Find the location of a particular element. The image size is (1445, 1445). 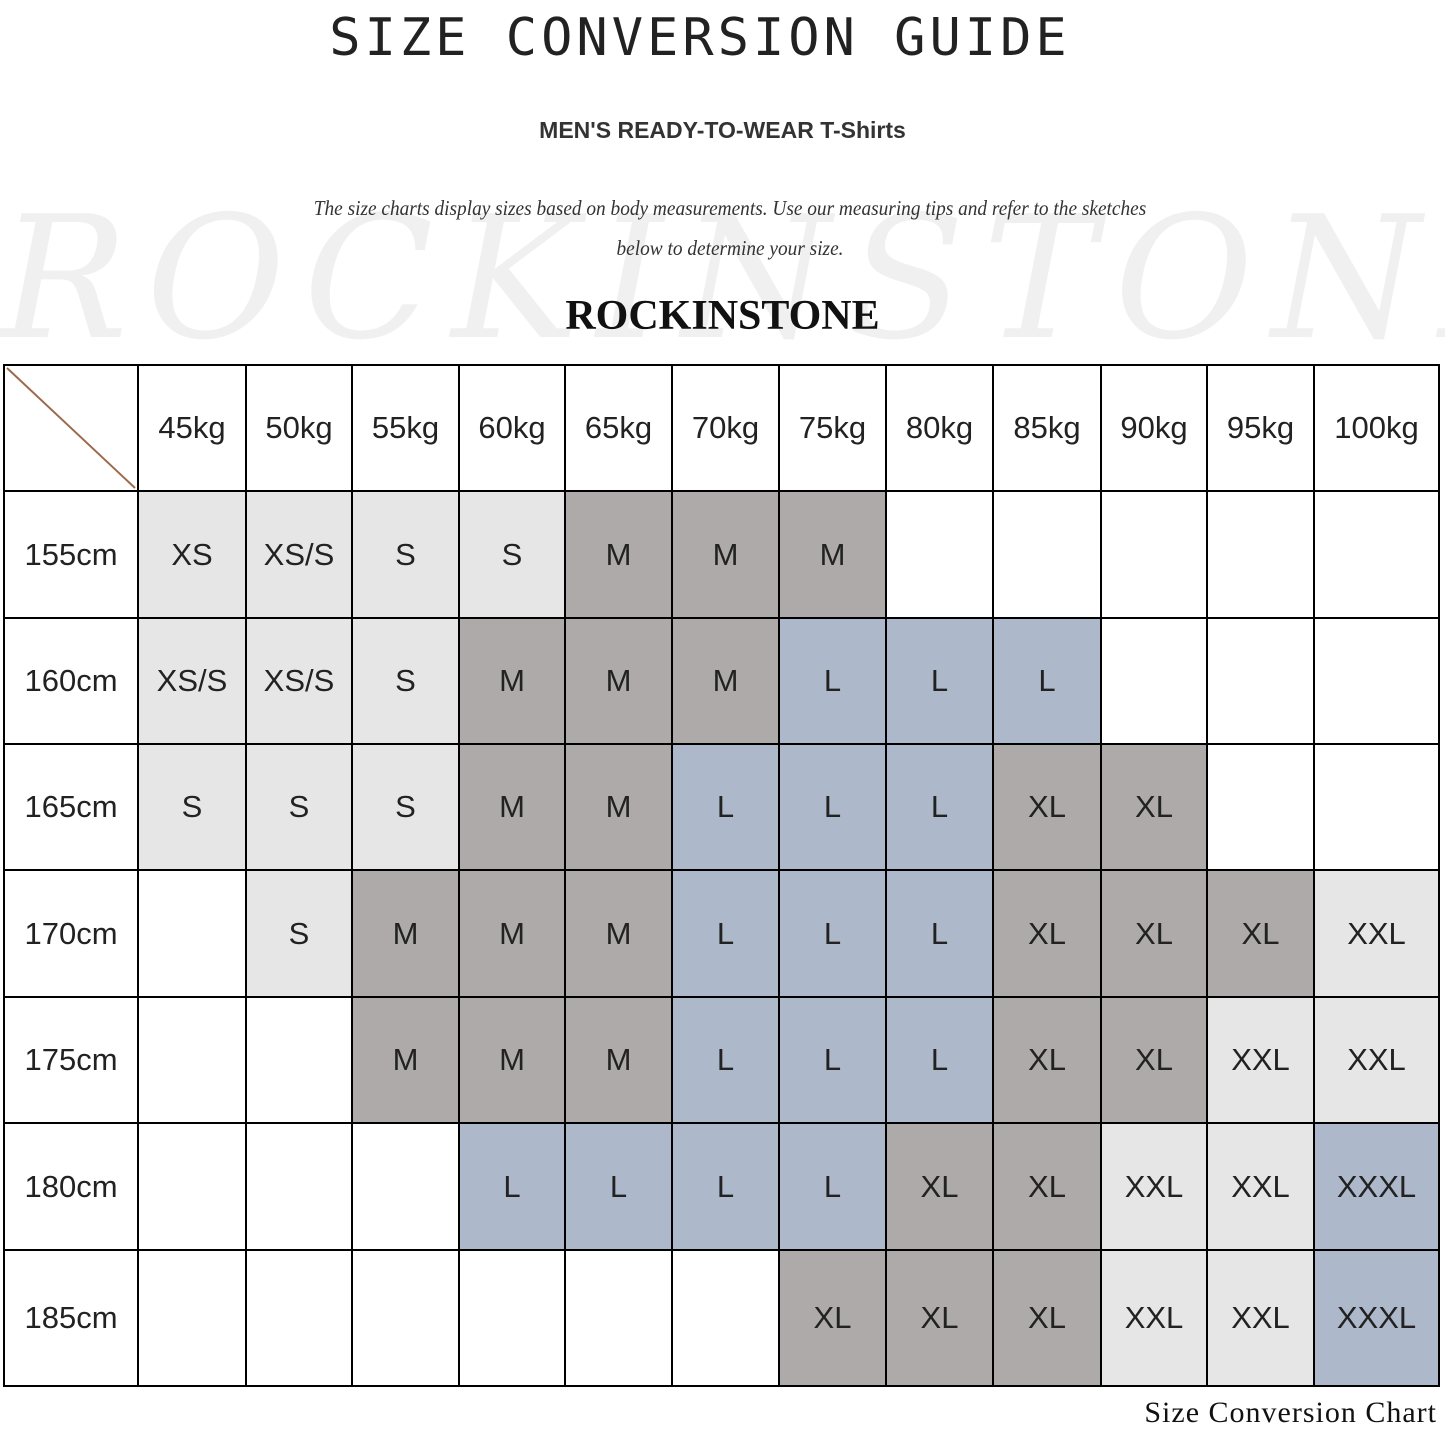

size-cell: XS is located at coordinates (193, 555).